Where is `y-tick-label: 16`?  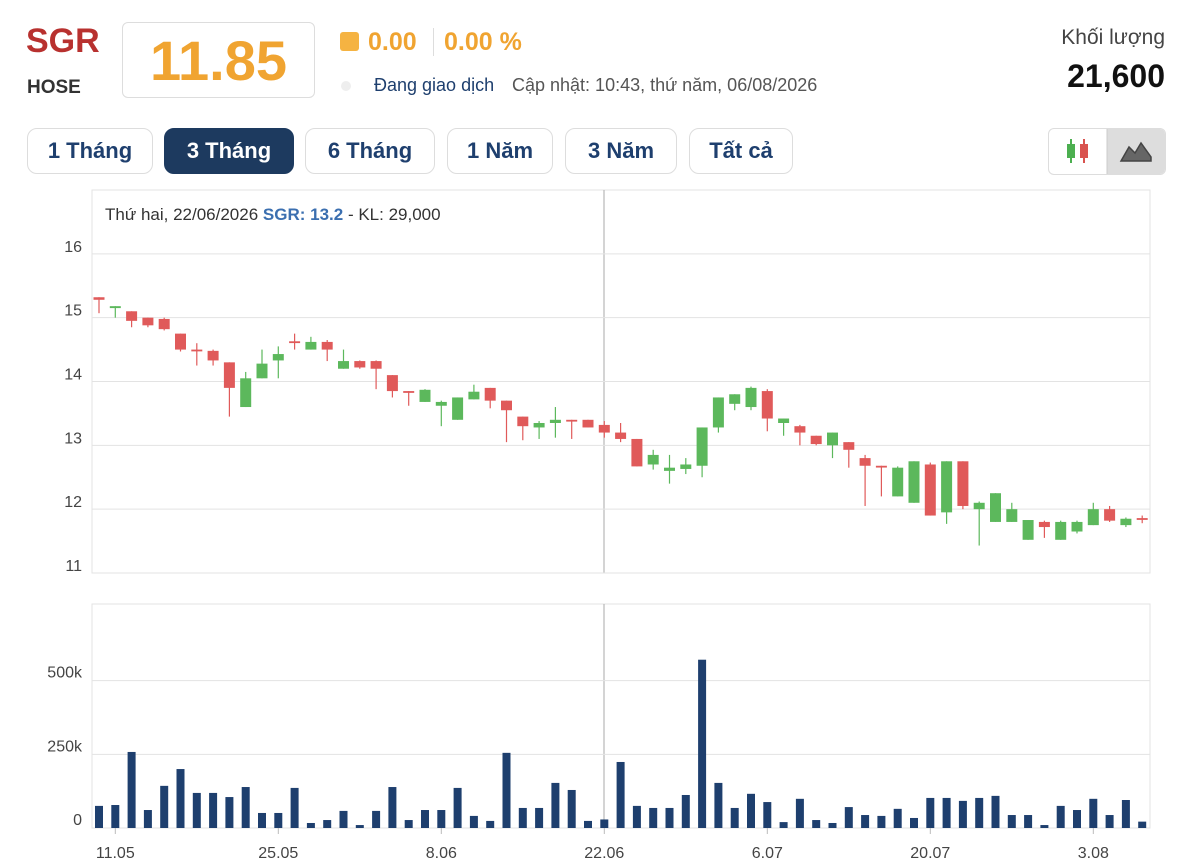
y-tick-label: 16 is located at coordinates (73, 247).